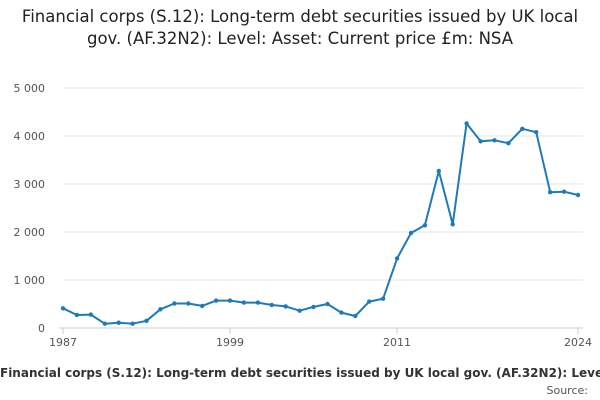 This screenshot has width=600, height=400. I want to click on x-tick-label: 1999, so click(230, 342).